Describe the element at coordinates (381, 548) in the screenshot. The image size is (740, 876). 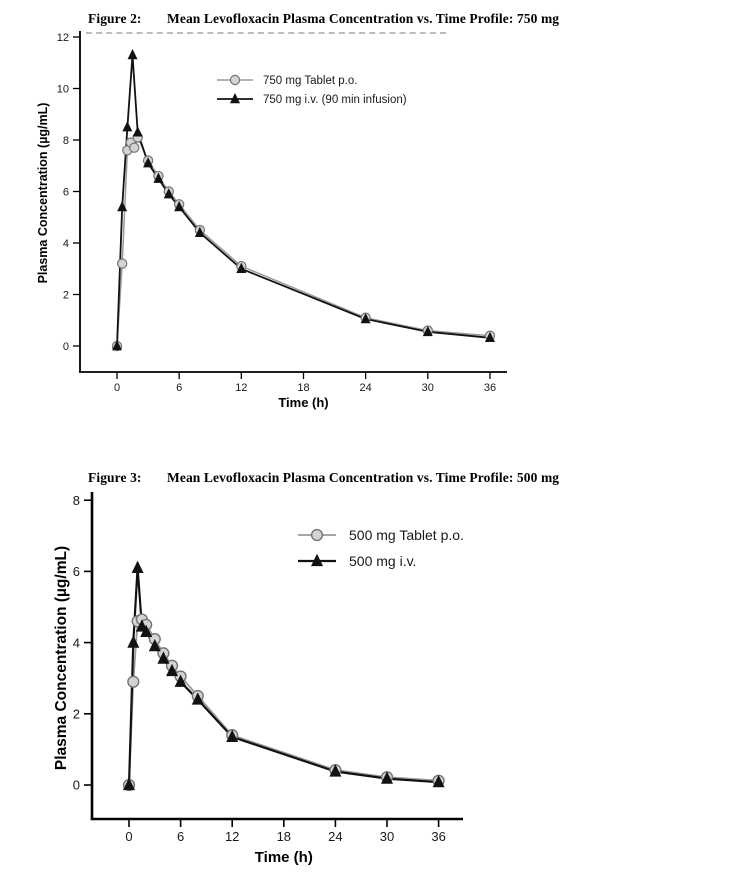
I see `legend: 500 mg Tablet p.o. 500 mg i.v.` at that location.